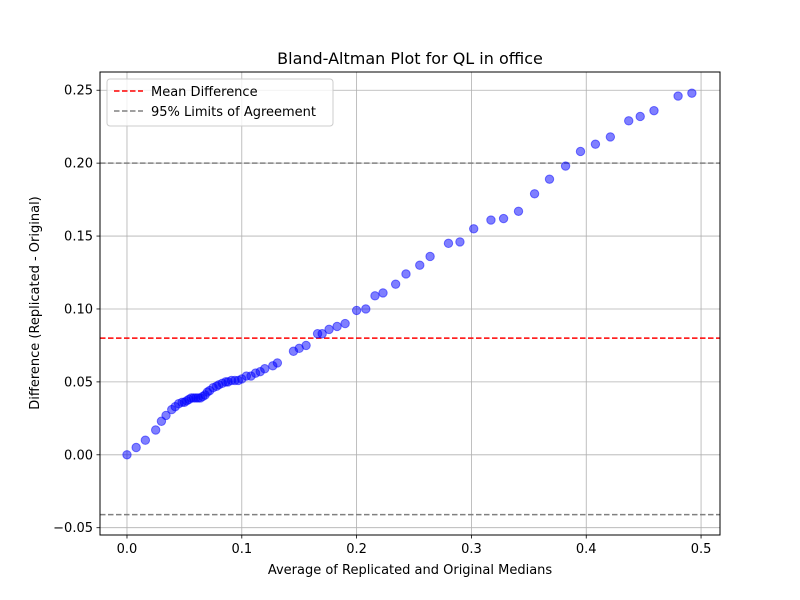 This screenshot has width=800, height=600. I want to click on x-tick-label: 0.1, so click(241, 549).